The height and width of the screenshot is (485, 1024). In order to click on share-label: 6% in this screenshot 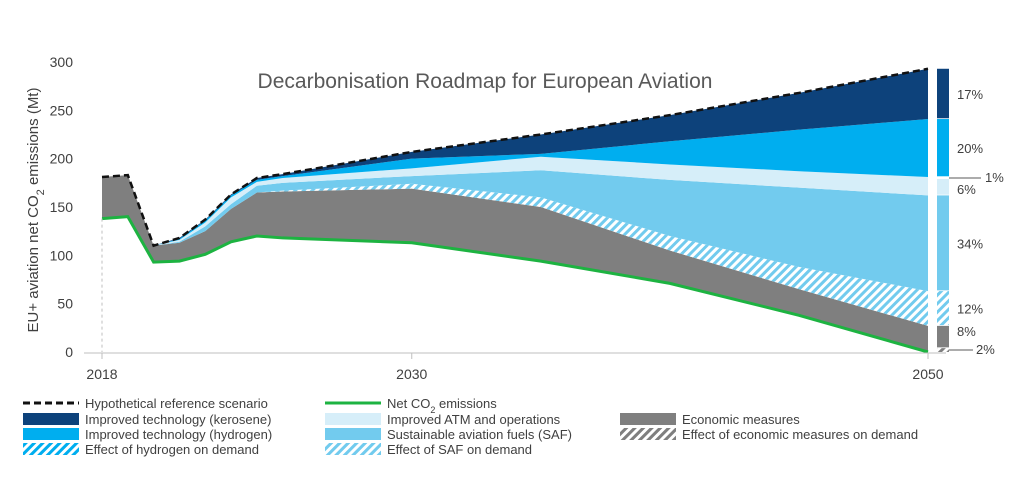, I will do `click(966, 189)`.